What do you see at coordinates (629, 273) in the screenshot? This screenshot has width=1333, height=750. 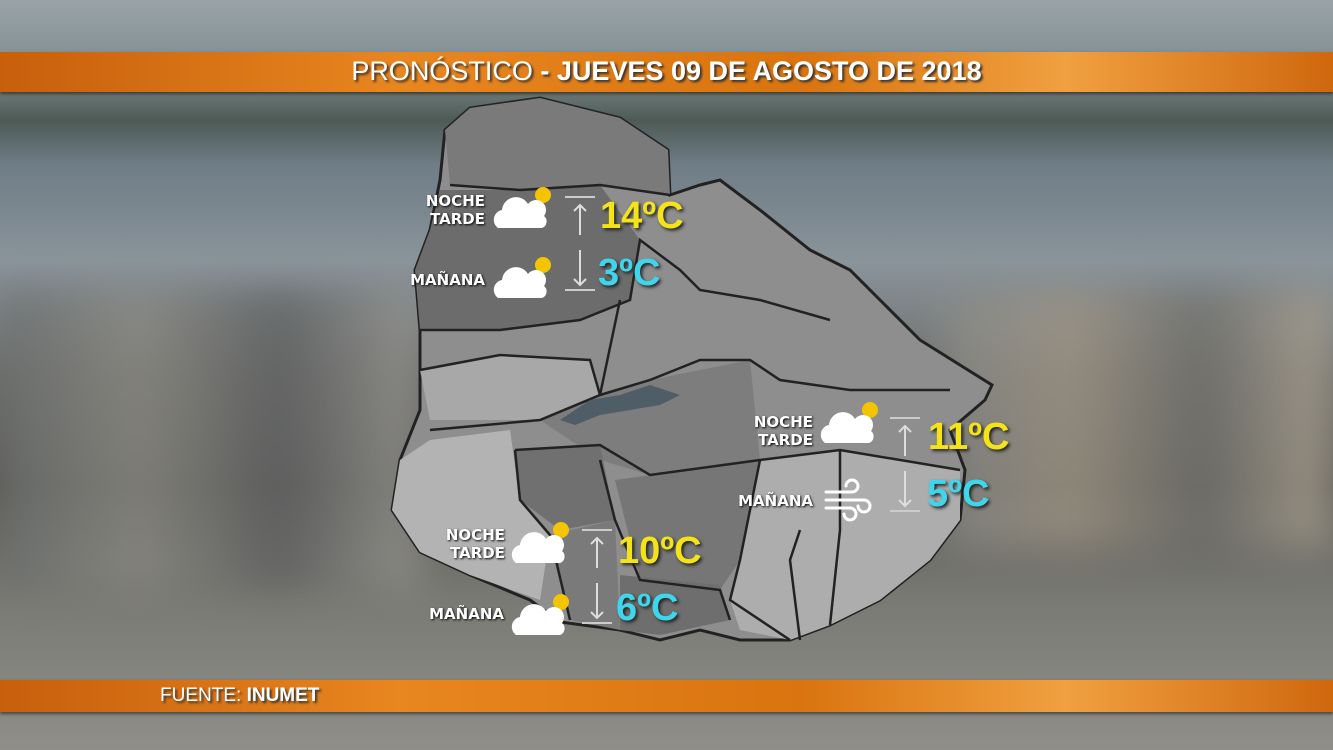 I see `north-min-temp: 3ºC` at bounding box center [629, 273].